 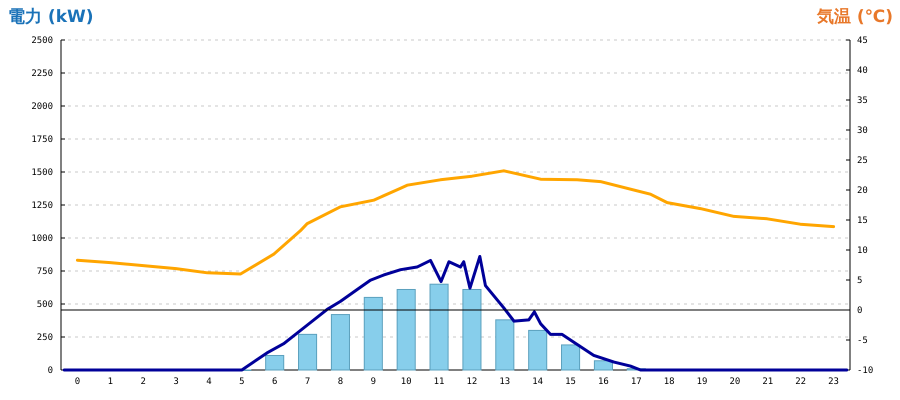 What do you see at coordinates (862, 41) in the screenshot?
I see `y2-tick-label: 45` at bounding box center [862, 41].